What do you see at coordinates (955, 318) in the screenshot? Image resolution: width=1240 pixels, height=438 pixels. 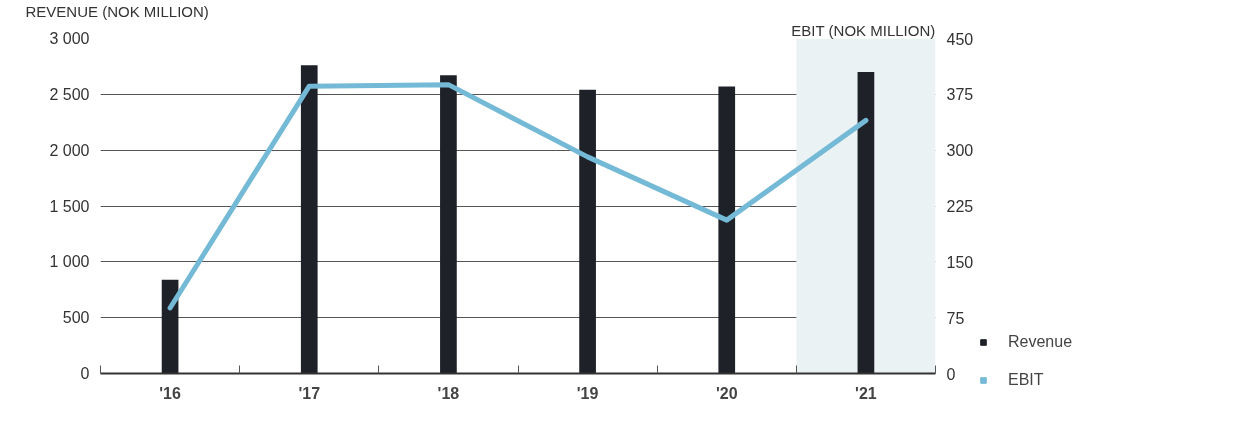 I see `y2-tick-label: 75` at bounding box center [955, 318].